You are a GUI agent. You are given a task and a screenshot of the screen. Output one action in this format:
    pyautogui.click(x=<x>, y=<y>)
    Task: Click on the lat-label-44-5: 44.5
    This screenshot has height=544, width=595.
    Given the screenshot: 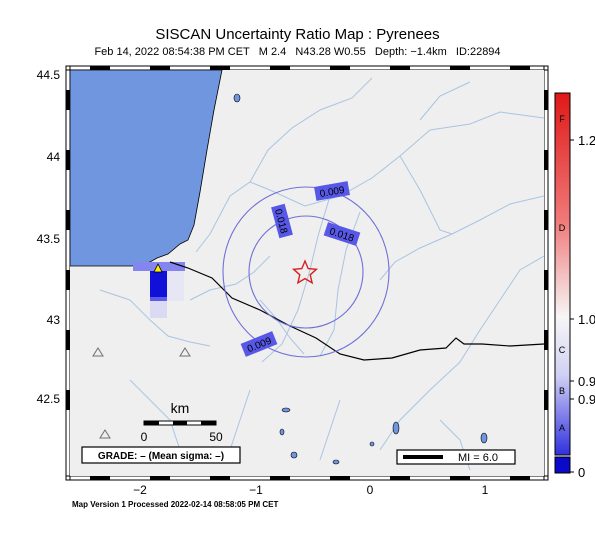 What is the action you would take?
    pyautogui.click(x=48, y=75)
    